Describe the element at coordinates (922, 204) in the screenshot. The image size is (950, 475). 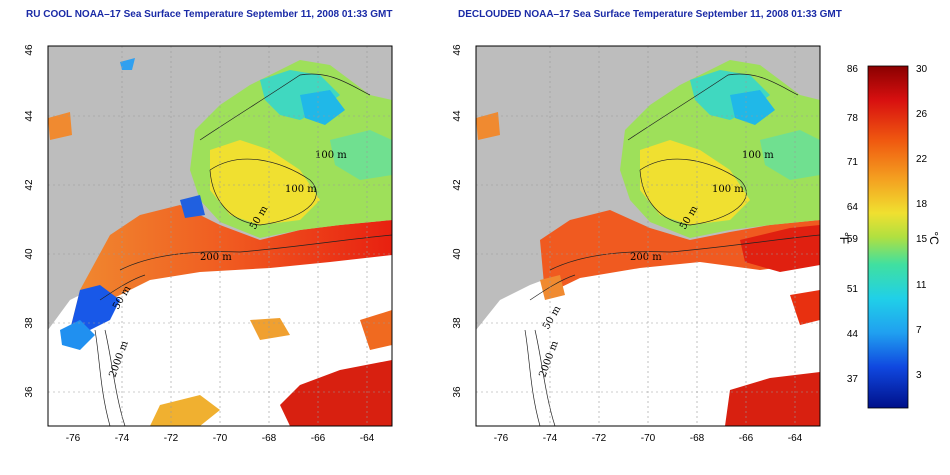
I see `c-tick-label: 18` at that location.